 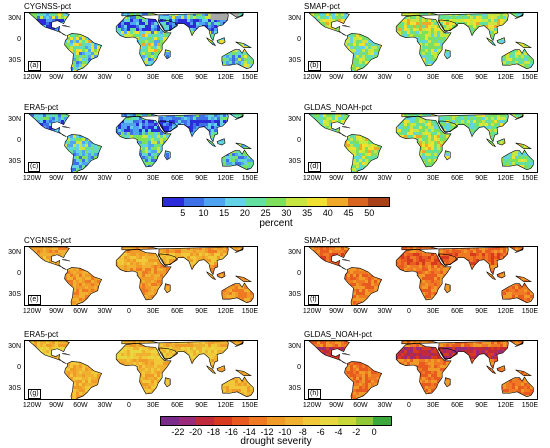 What do you see at coordinates (320, 432) in the screenshot?
I see `colorbar-tick-label: -6` at bounding box center [320, 432].